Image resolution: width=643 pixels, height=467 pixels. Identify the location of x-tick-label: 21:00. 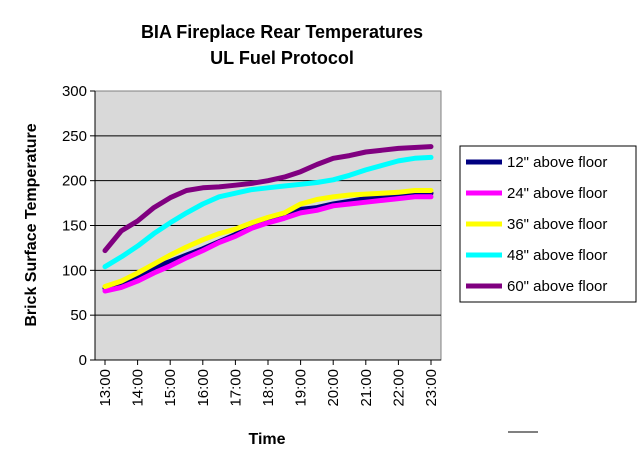
(366, 388).